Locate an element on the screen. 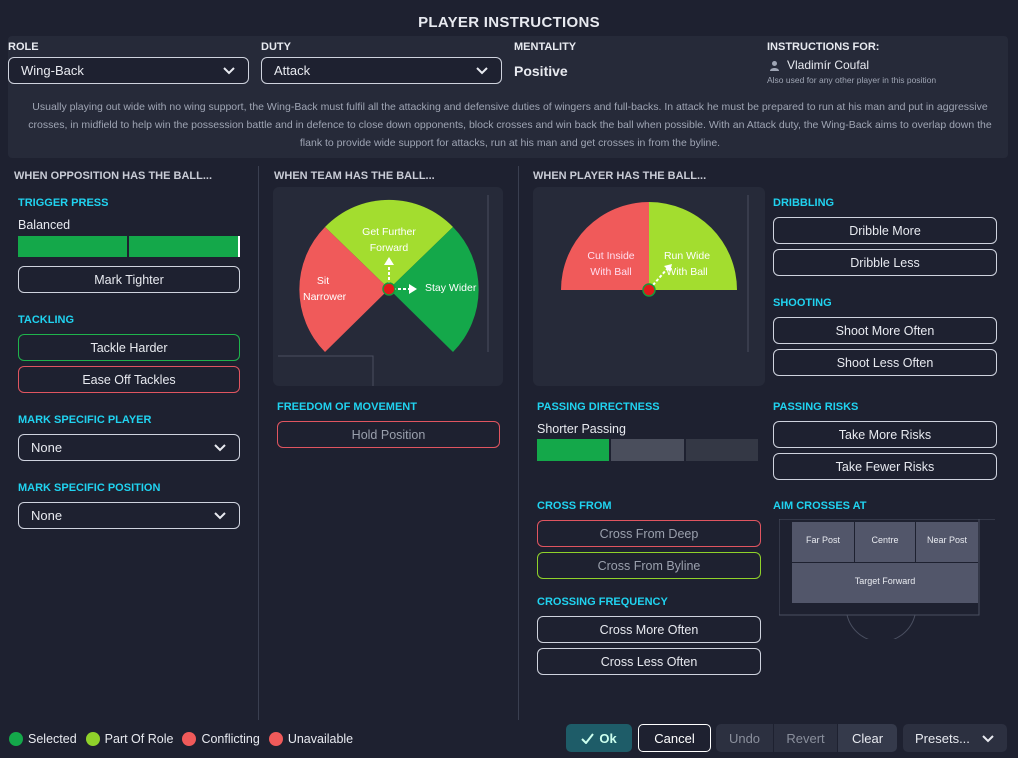  ok-button: Ok is located at coordinates (599, 738).